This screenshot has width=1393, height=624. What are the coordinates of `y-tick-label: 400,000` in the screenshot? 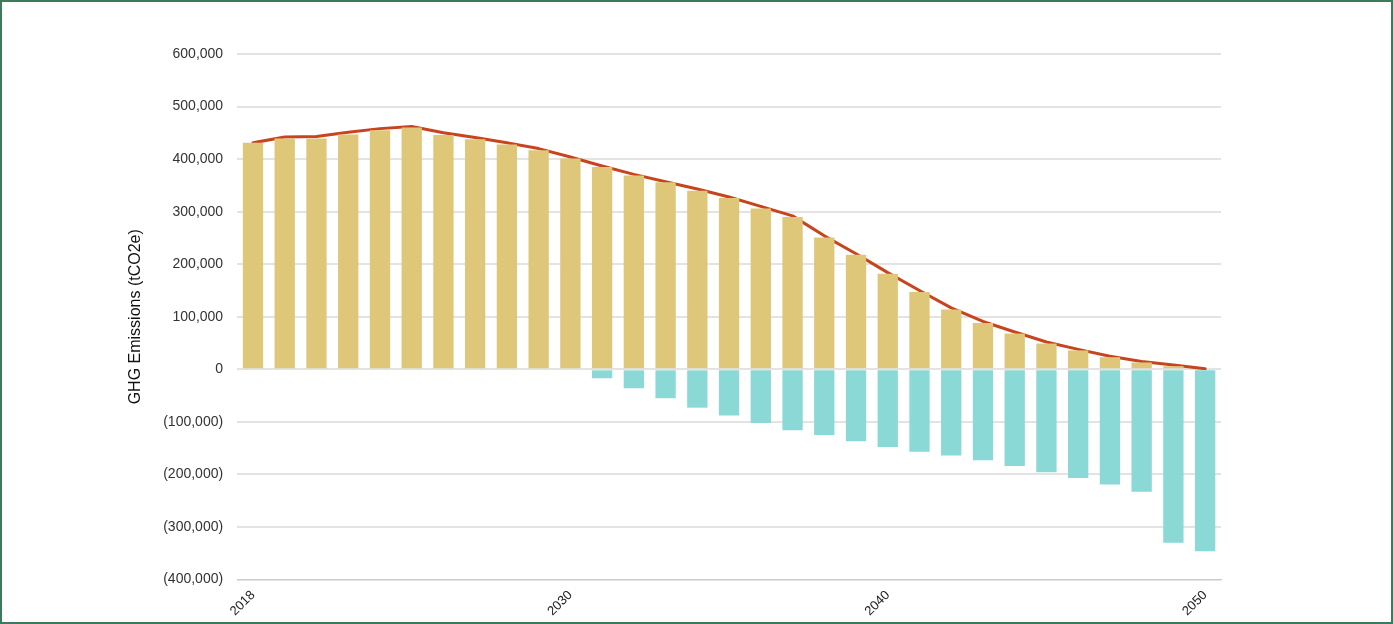 It's located at (198, 157).